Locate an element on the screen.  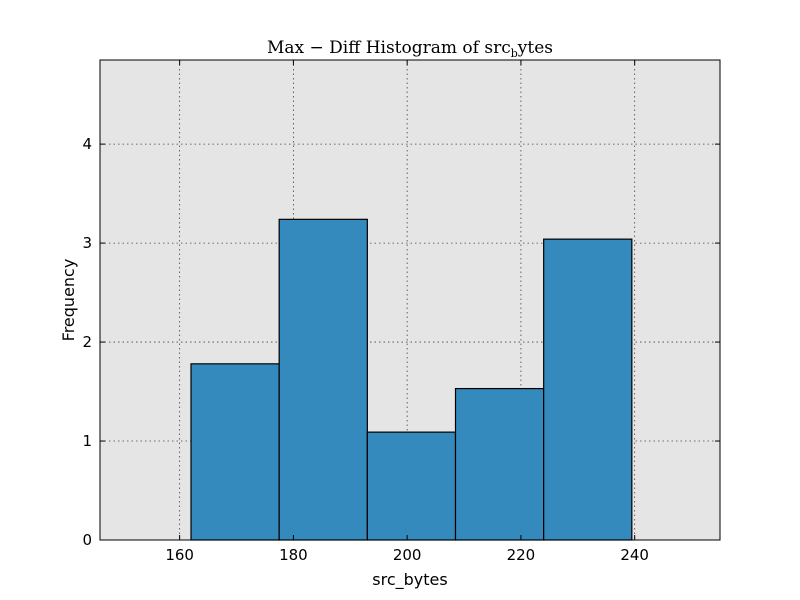
chart-title: Max − Diff Histogram of srcbytes is located at coordinates (410, 49).